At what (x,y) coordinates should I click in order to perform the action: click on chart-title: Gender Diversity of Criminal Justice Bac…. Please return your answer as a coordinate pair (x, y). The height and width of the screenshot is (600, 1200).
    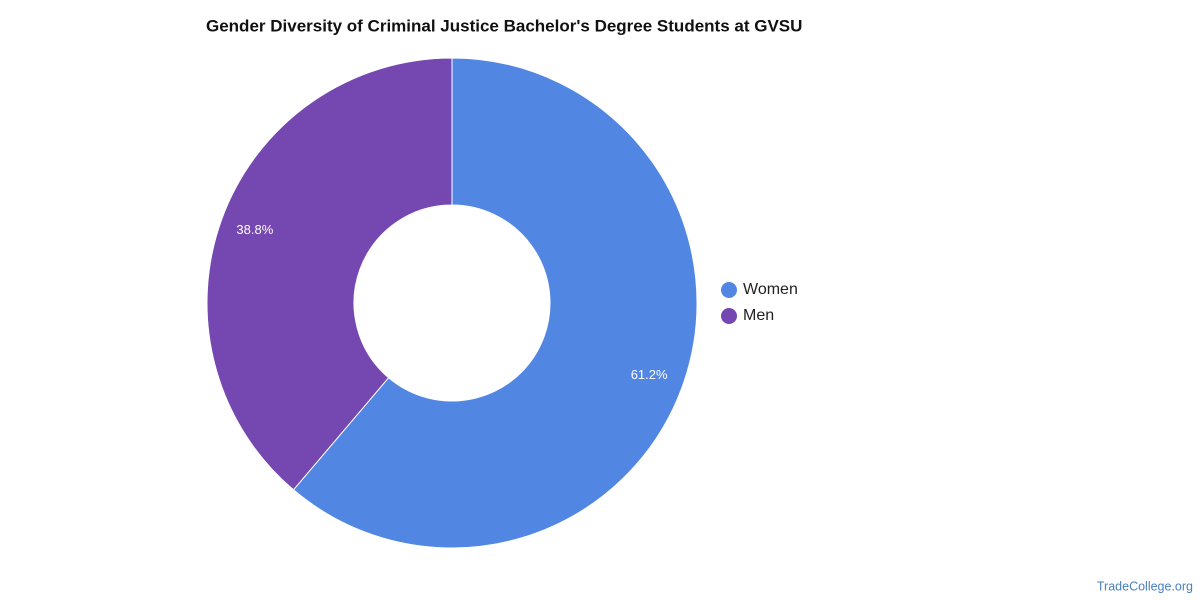
    Looking at the image, I should click on (504, 25).